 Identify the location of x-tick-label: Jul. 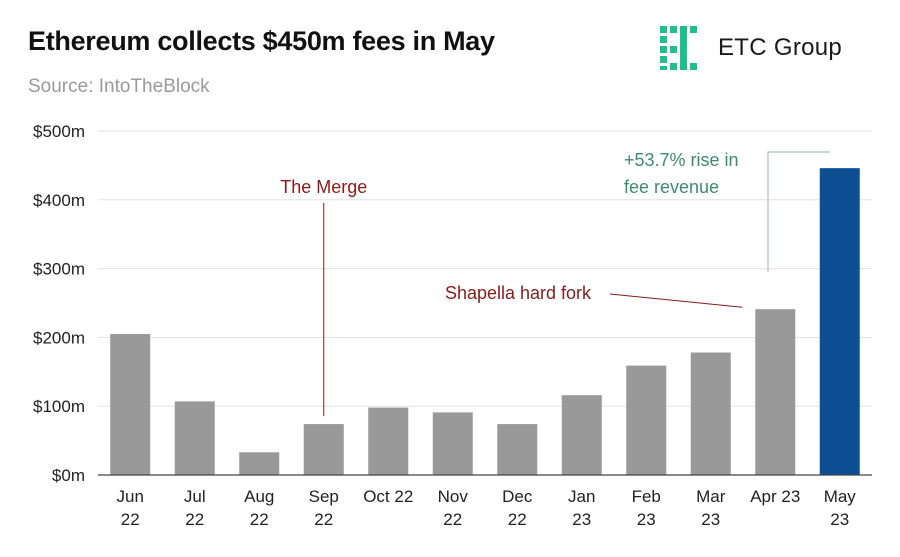
(195, 496).